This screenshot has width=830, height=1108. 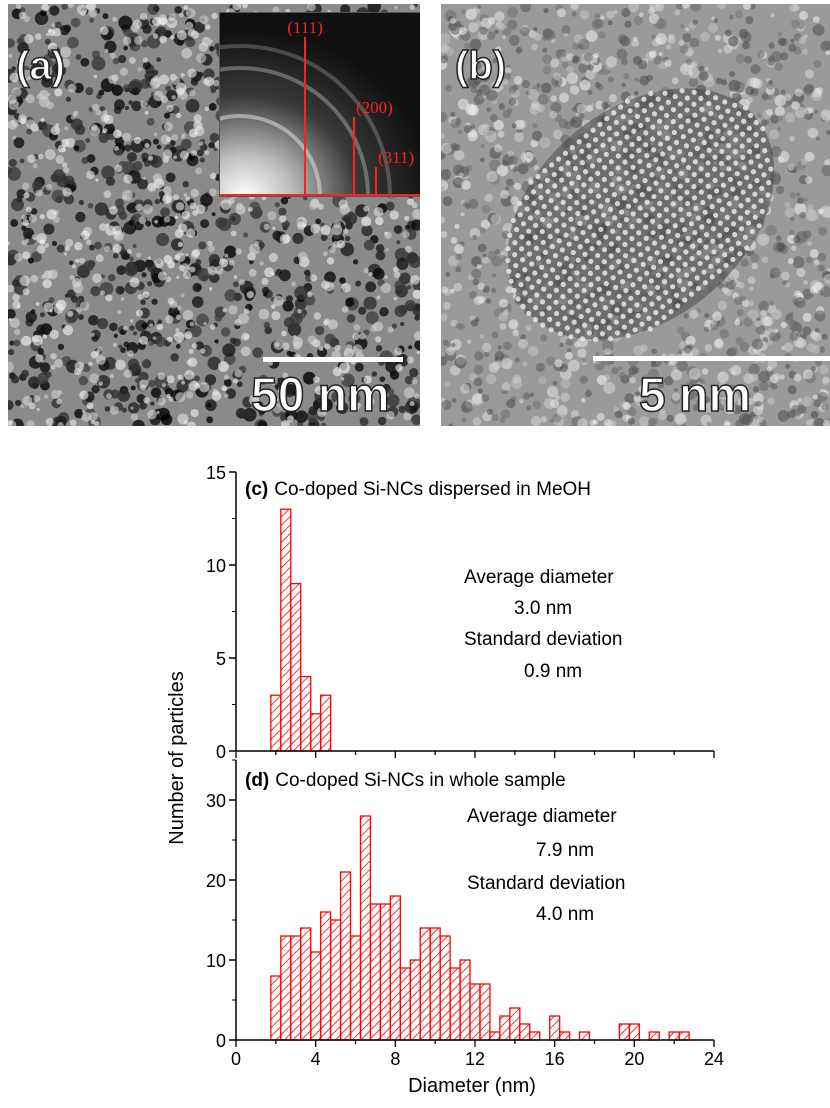 What do you see at coordinates (396, 157) in the screenshot?
I see `ring-label-311: (311)` at bounding box center [396, 157].